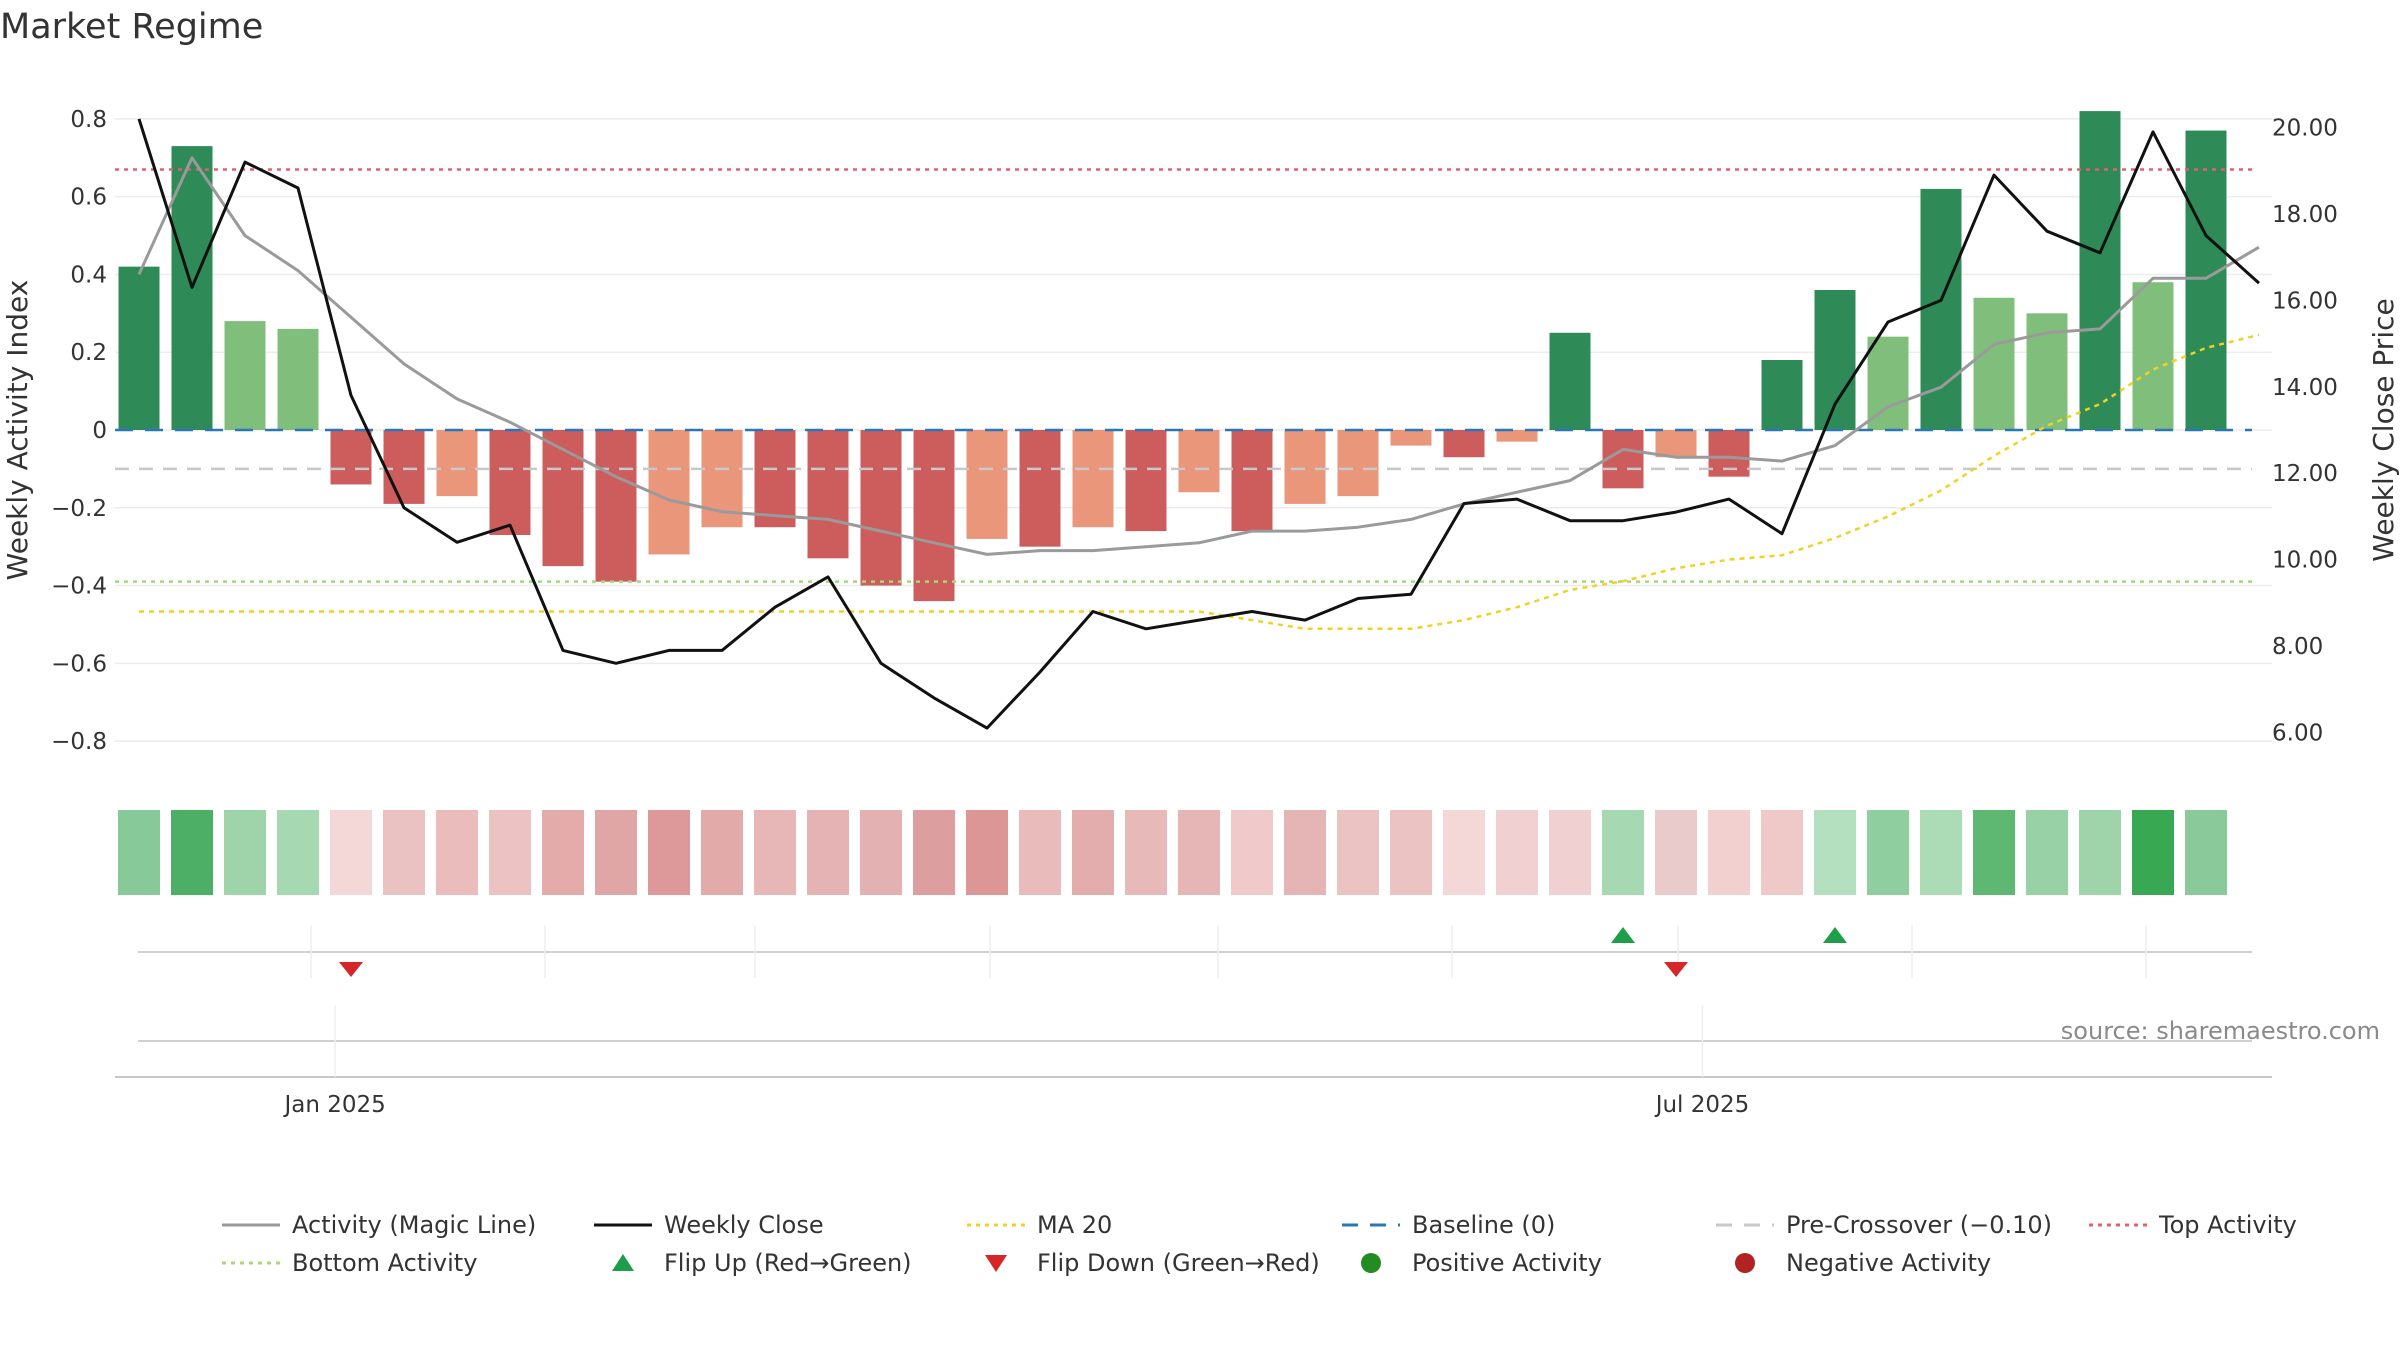 This screenshot has height=1350, width=2400. What do you see at coordinates (384, 1263) in the screenshot?
I see `legend-label: Bottom Activity` at bounding box center [384, 1263].